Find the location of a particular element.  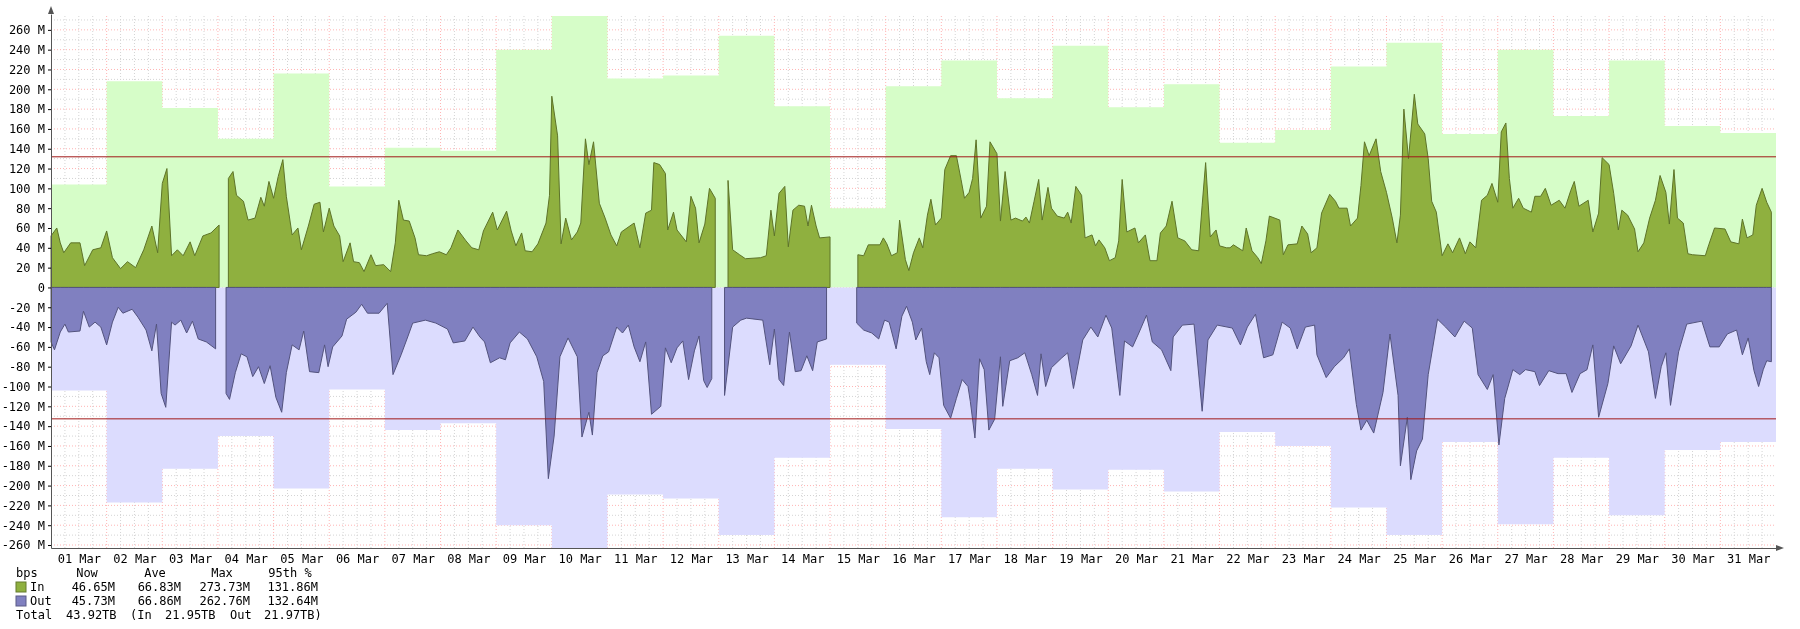

text: Now is located at coordinates (87, 572).